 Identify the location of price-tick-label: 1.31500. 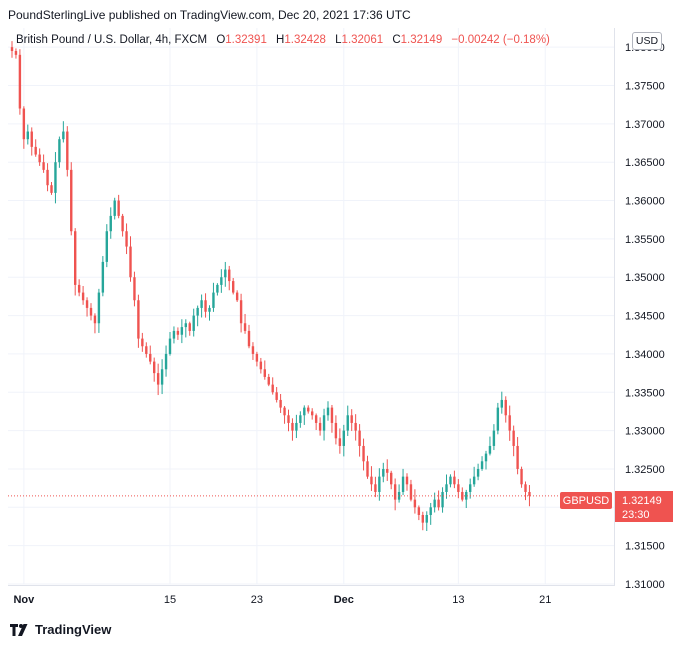
(645, 547).